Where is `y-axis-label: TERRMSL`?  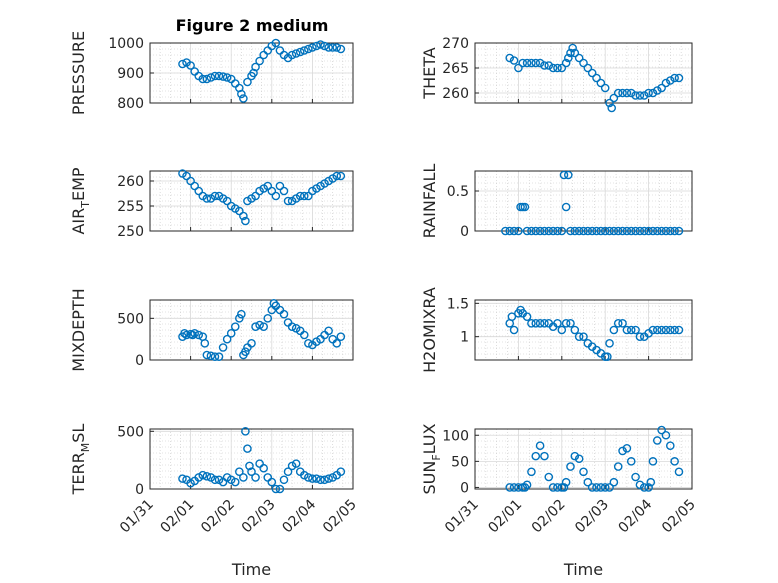
y-axis-label: TERRMSL is located at coordinates (80, 460).